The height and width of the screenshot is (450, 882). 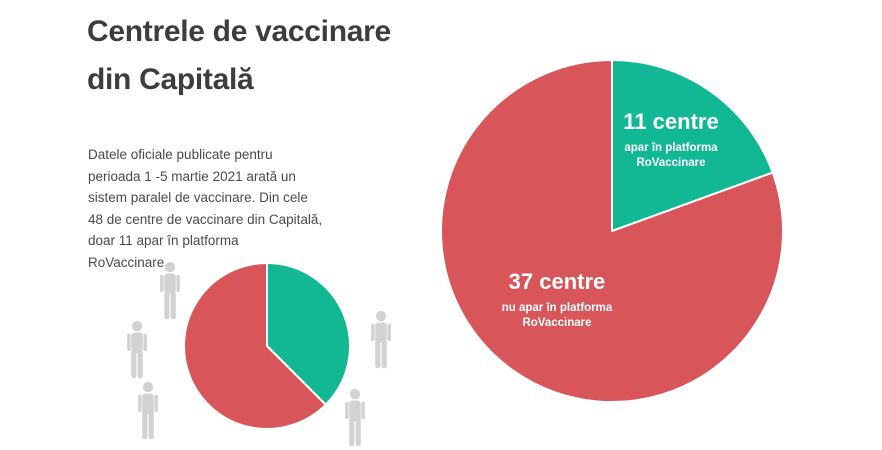 What do you see at coordinates (671, 163) in the screenshot?
I see `green-slice-sublabel-line2: RoVaccinare` at bounding box center [671, 163].